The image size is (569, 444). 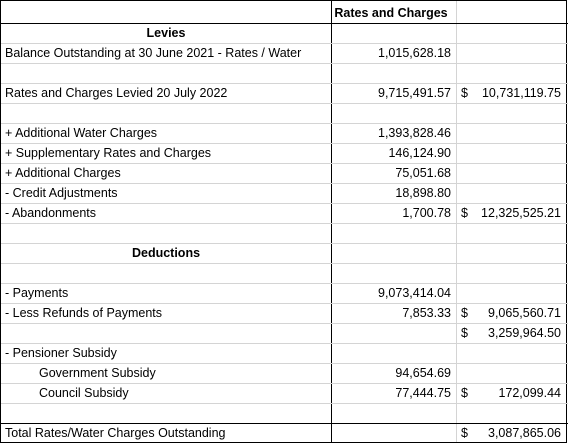 I want to click on subtotal: 3,259,964.50, so click(x=524, y=333).